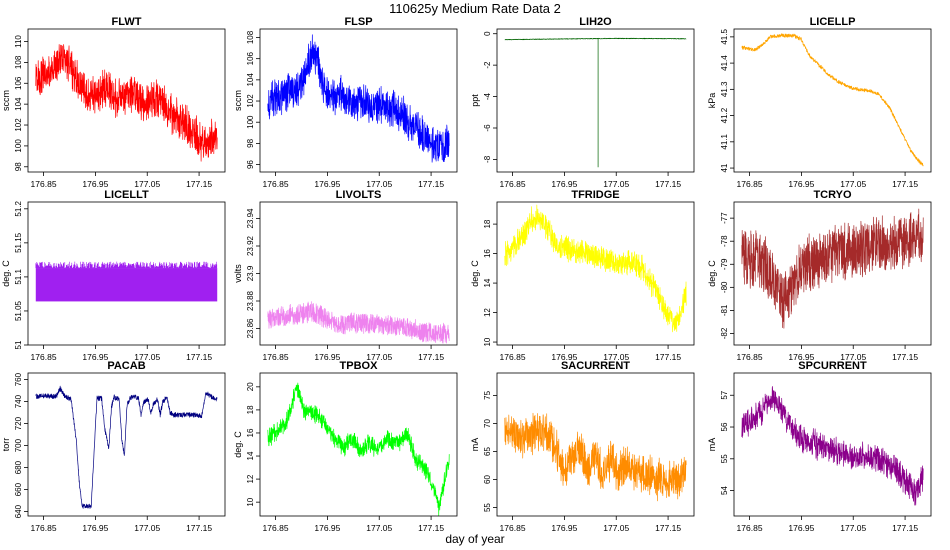  Describe the element at coordinates (18, 401) in the screenshot. I see `y-tick-label: 740` at that location.